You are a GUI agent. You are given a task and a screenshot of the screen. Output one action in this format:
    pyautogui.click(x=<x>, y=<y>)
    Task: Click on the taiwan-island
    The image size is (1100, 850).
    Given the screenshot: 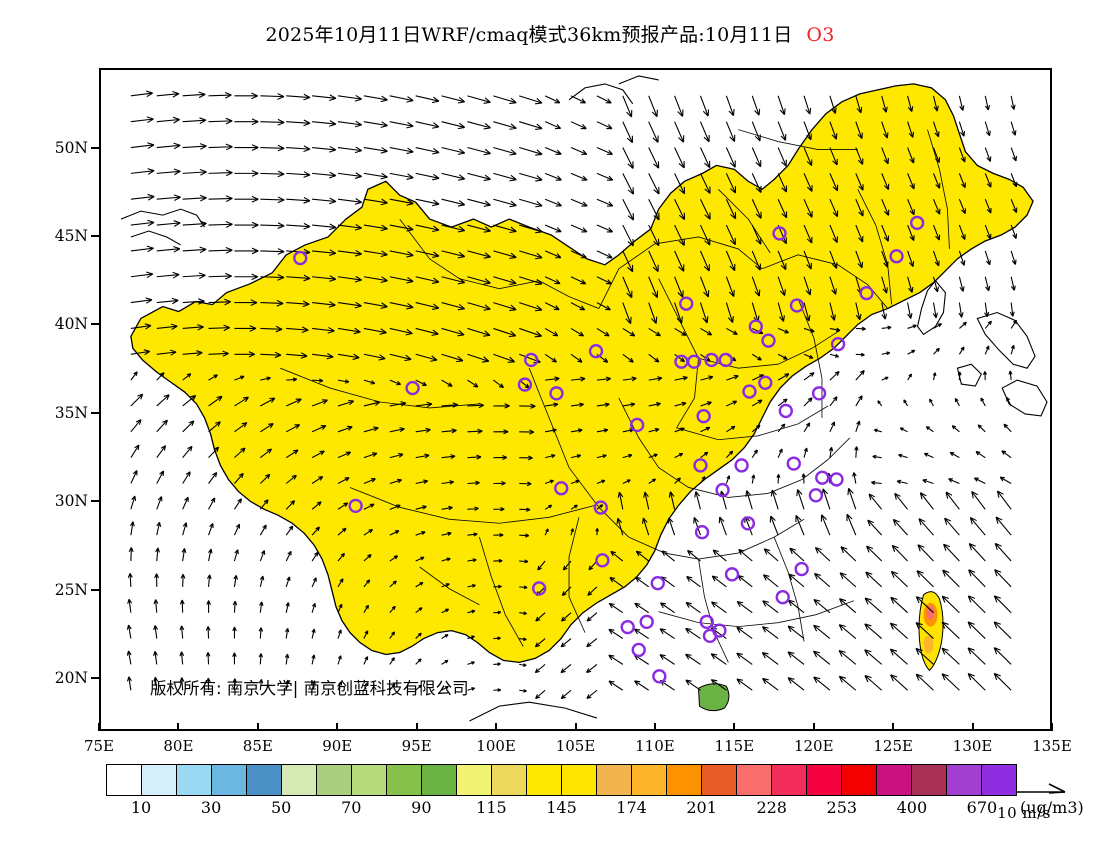 What is the action you would take?
    pyautogui.click(x=931, y=631)
    